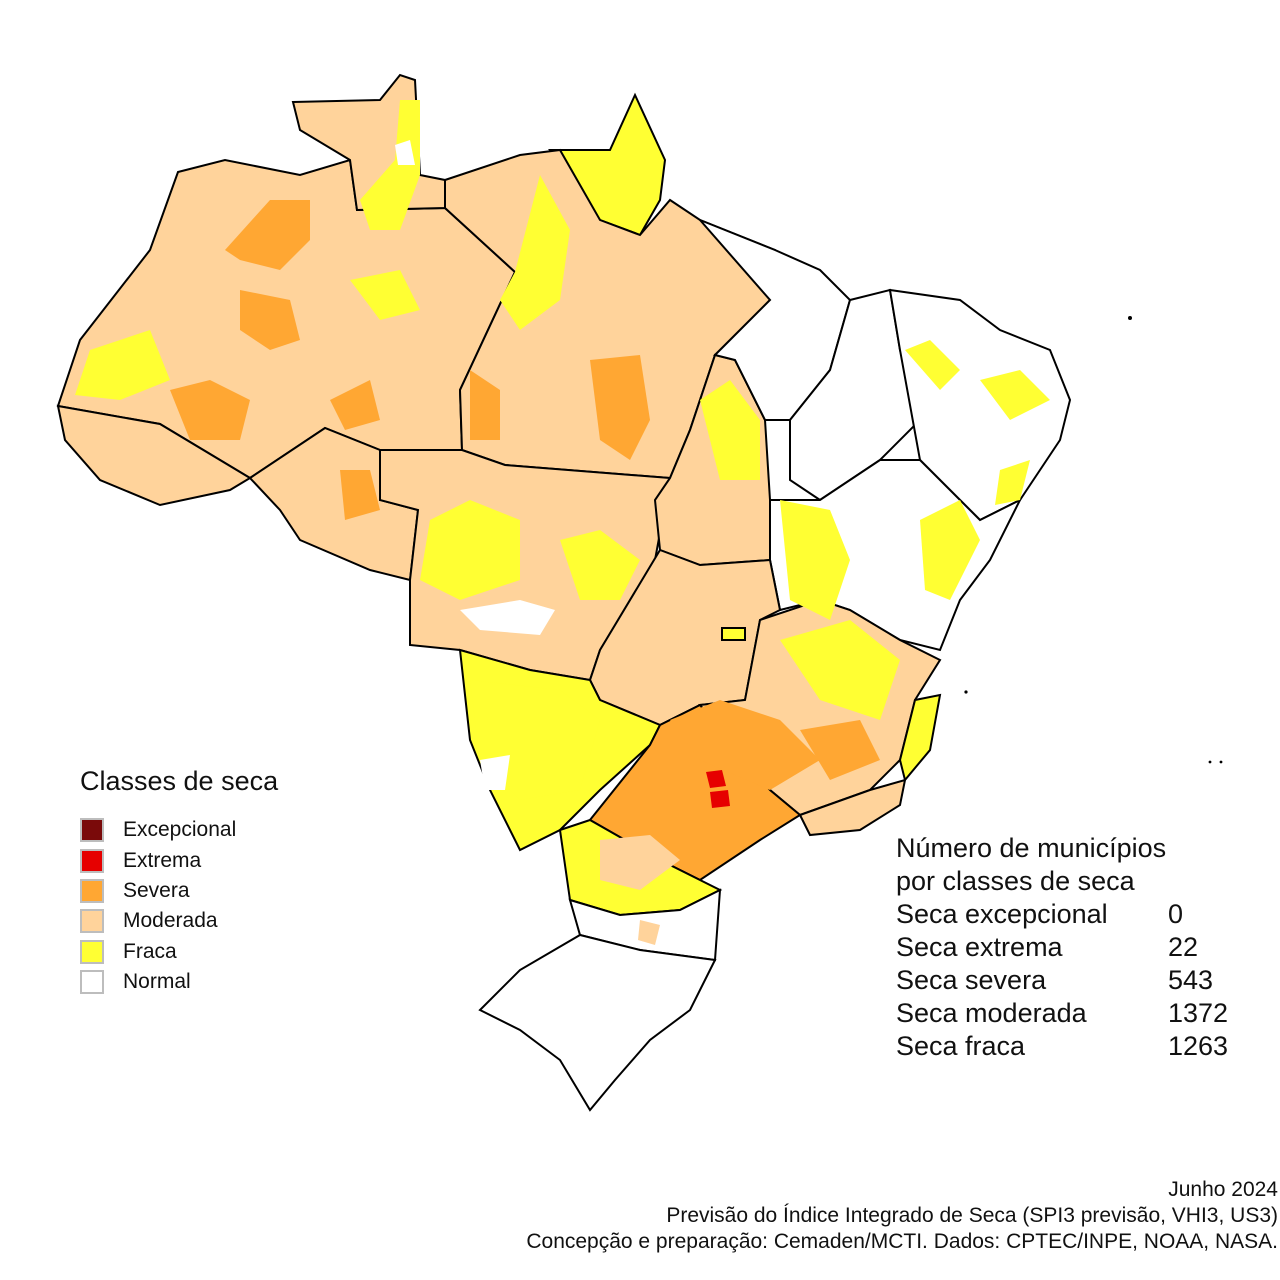 The height and width of the screenshot is (1280, 1280). I want to click on moderada-patches, so click(640, 890).